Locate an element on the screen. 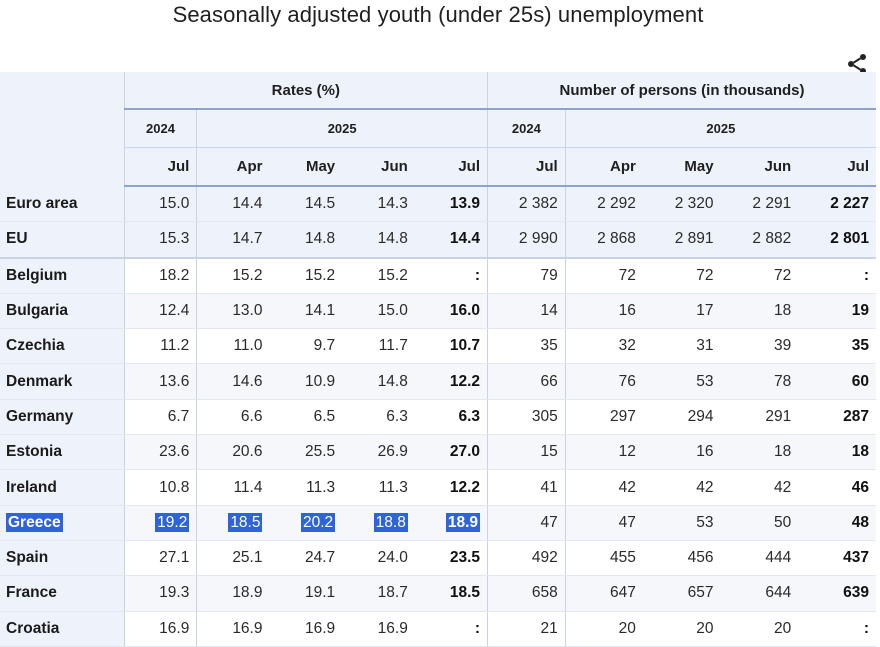 This screenshot has width=880, height=647. table-cell: 12.4 is located at coordinates (160, 311).